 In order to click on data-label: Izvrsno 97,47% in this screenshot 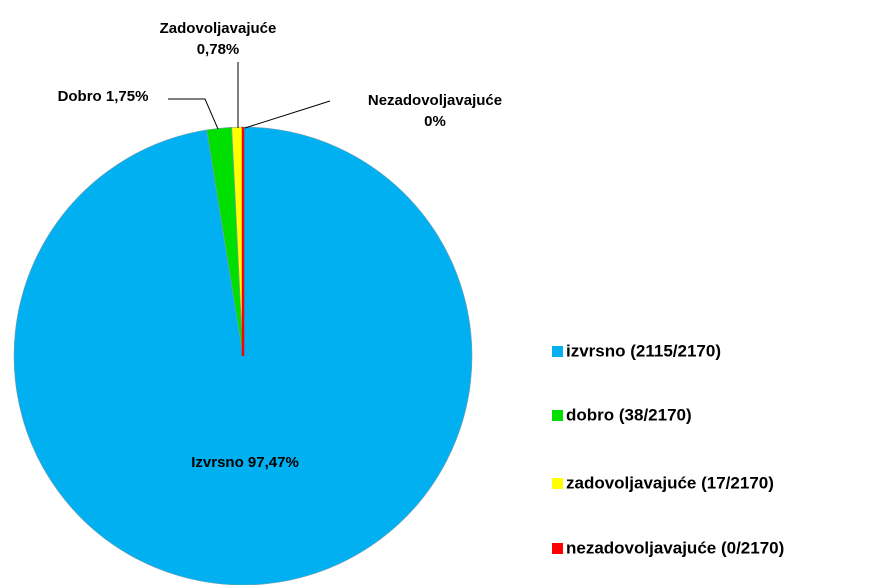, I will do `click(245, 462)`.